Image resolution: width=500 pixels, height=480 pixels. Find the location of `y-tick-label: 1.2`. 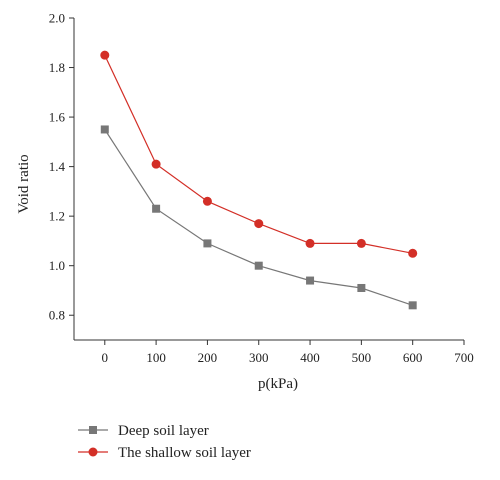

y-tick-label: 1.2 is located at coordinates (57, 216).